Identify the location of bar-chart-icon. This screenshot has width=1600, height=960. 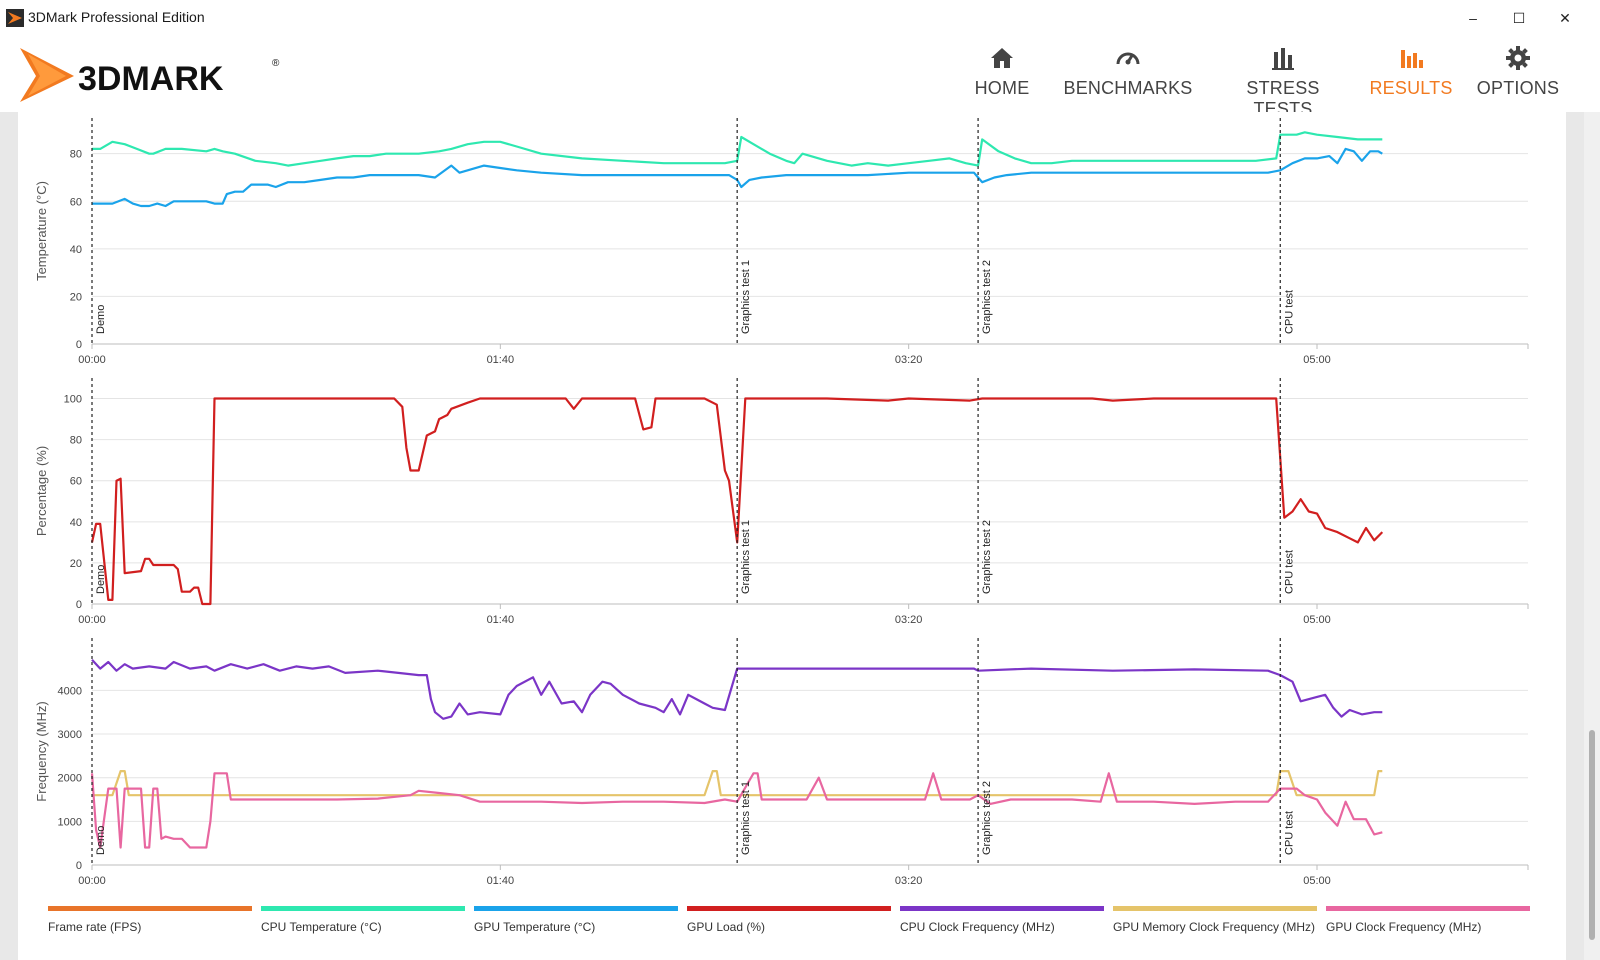
(1283, 59).